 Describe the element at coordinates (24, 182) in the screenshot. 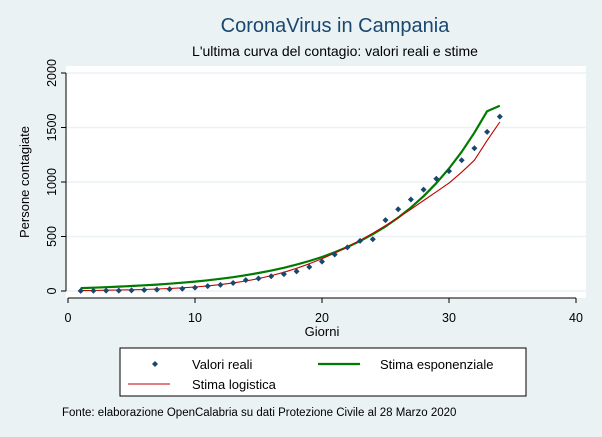

I see `y-axis-label: Persone contagiate` at that location.